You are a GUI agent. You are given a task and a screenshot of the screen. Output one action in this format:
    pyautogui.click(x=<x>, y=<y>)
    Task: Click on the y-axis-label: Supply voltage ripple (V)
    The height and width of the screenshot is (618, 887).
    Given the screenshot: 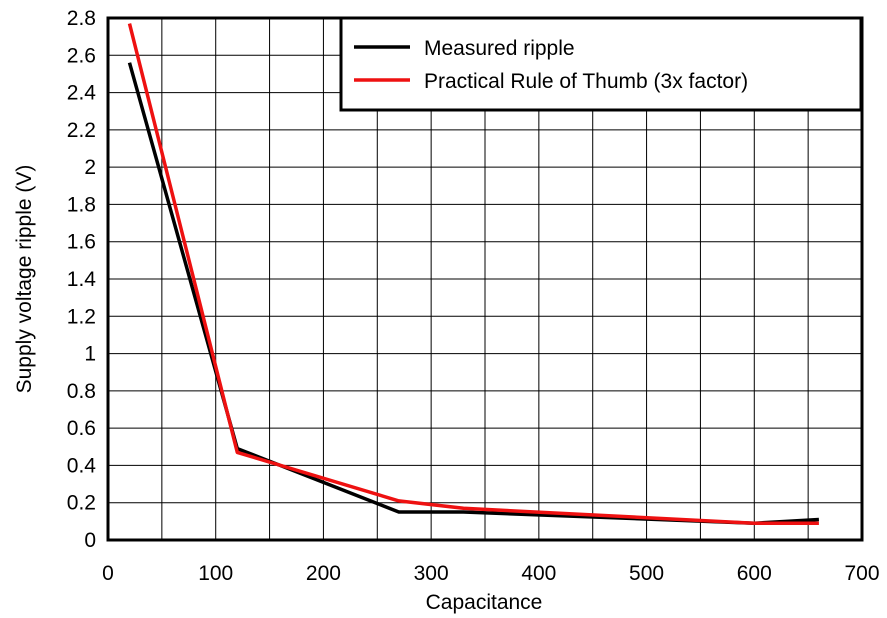 What is the action you would take?
    pyautogui.click(x=24, y=279)
    